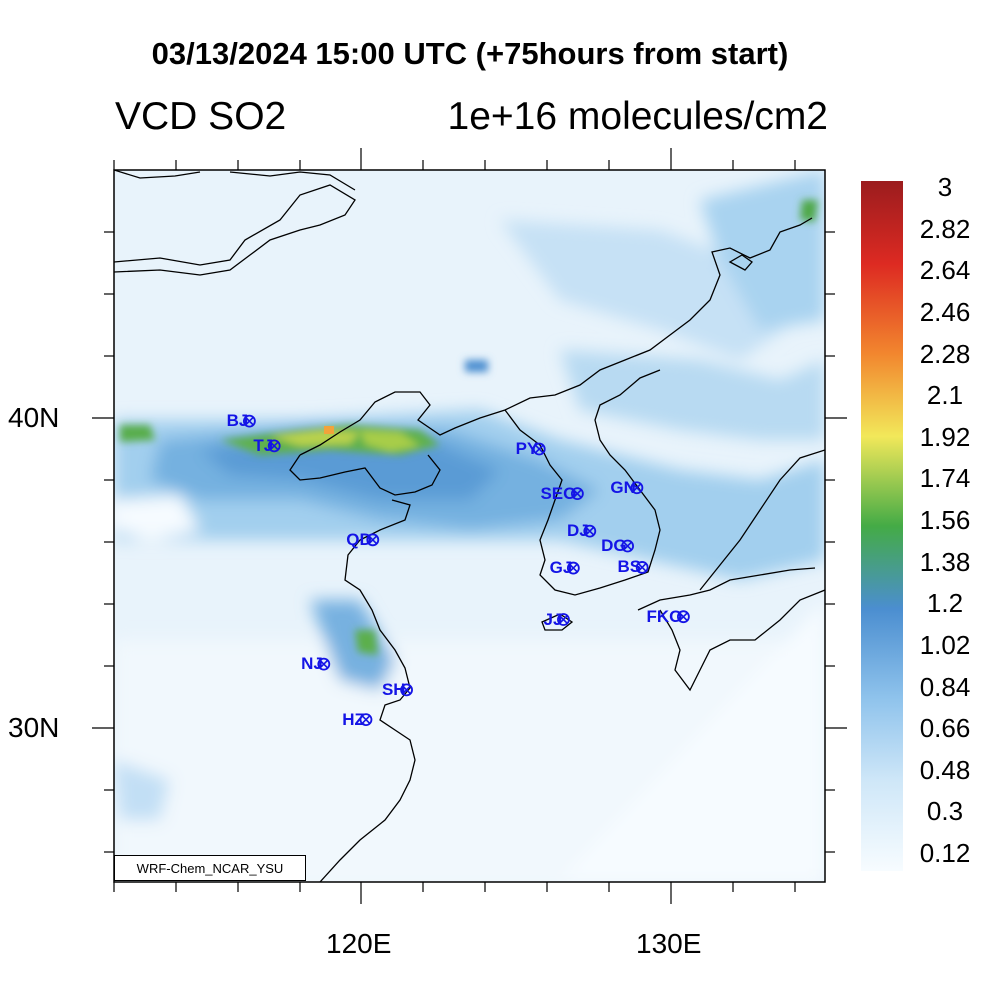 The width and height of the screenshot is (1000, 1000). I want to click on colorbar-label: 1.92, so click(945, 436).